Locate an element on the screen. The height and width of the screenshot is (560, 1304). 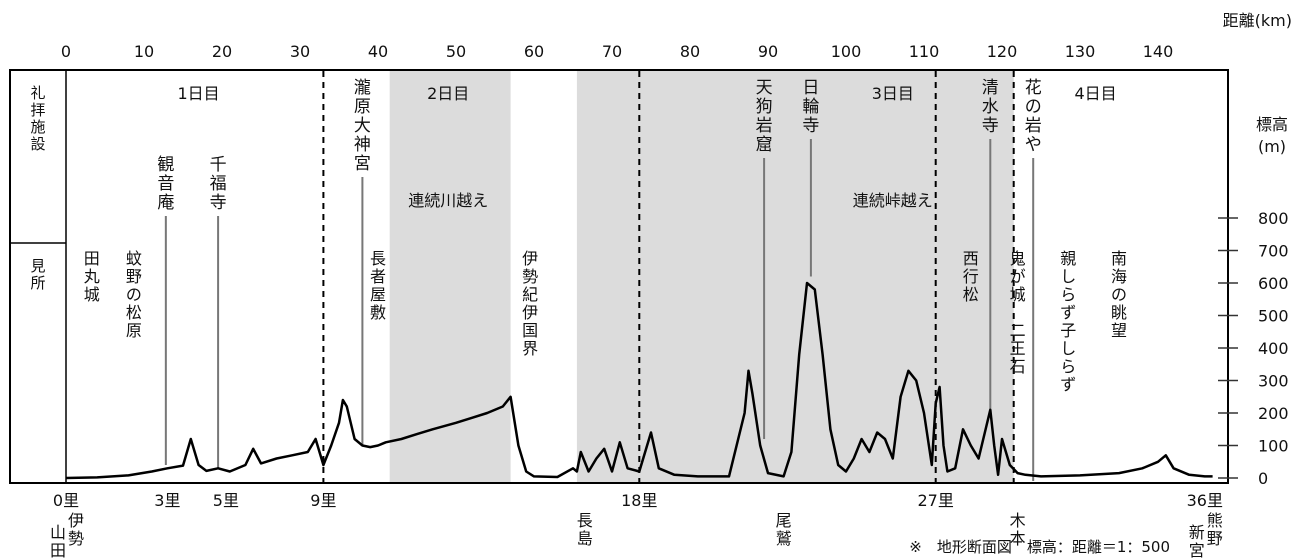
svg-text: 日 is located at coordinates (810, 88).